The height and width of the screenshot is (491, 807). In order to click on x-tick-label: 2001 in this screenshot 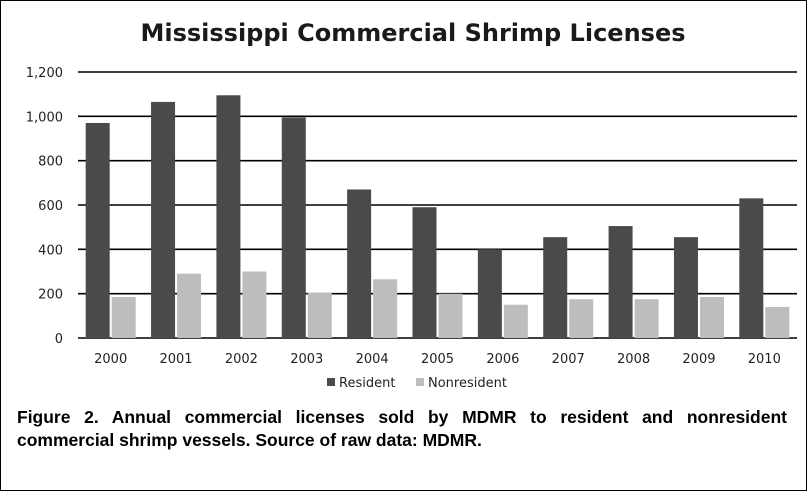, I will do `click(175, 359)`.